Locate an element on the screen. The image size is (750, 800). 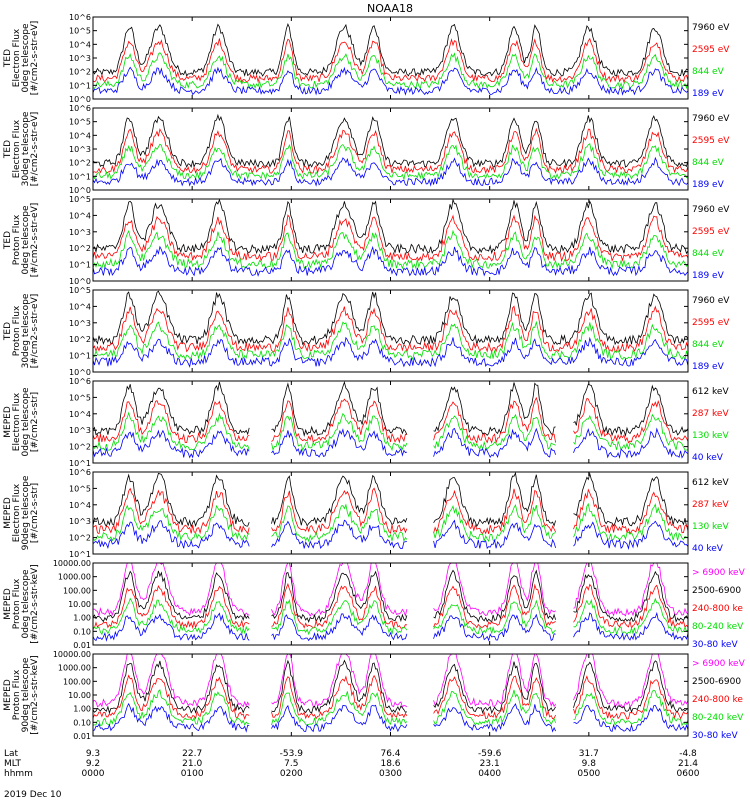
y-axis-label-line: TED is located at coordinates (8, 149).